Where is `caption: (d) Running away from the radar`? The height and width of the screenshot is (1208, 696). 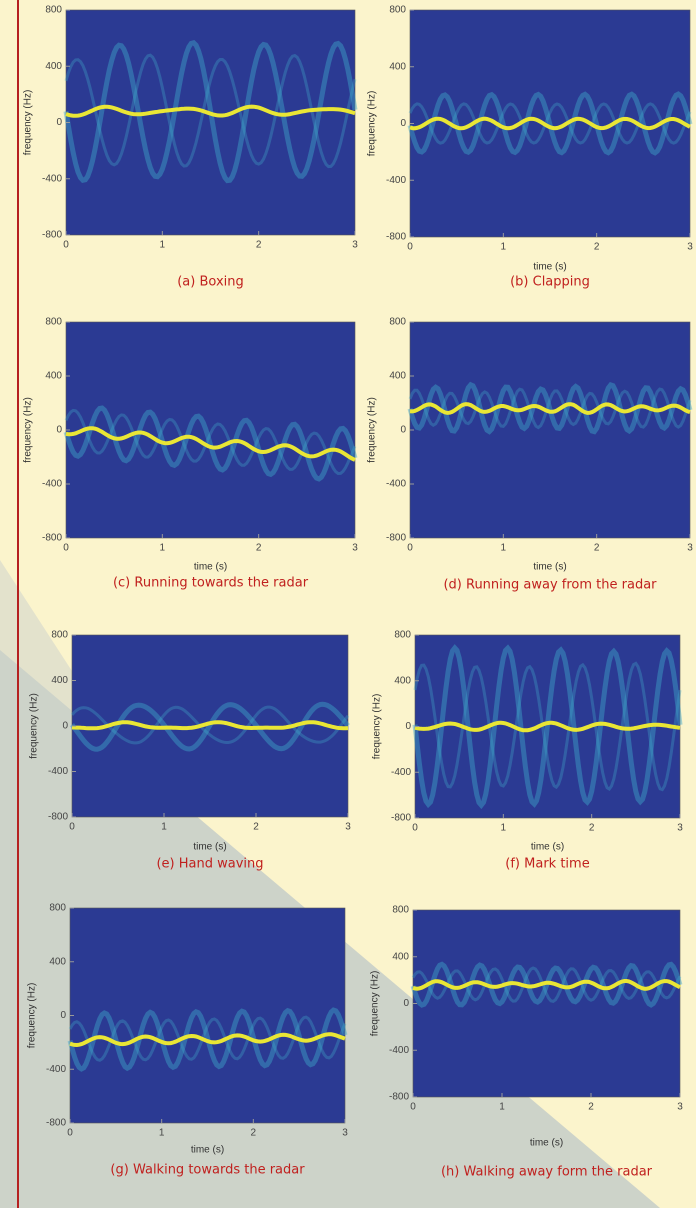
caption: (d) Running away from the radar is located at coordinates (550, 585).